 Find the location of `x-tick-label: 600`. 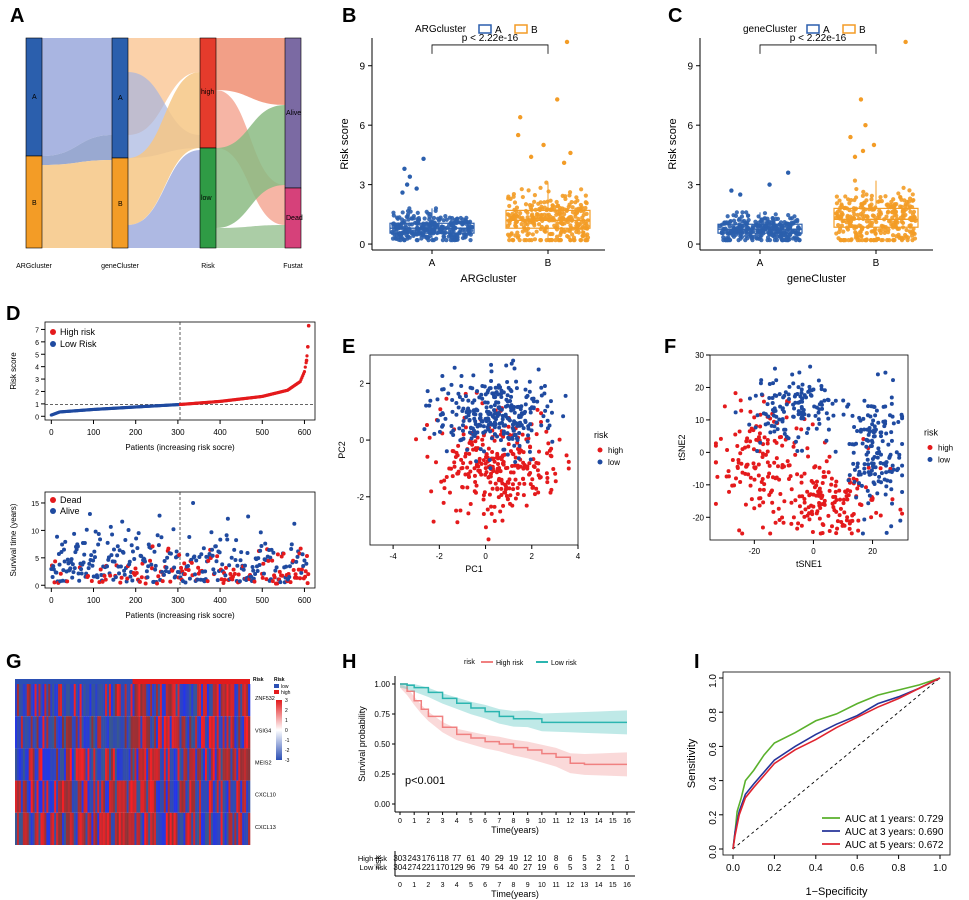

x-tick-label: 600 is located at coordinates (305, 432).